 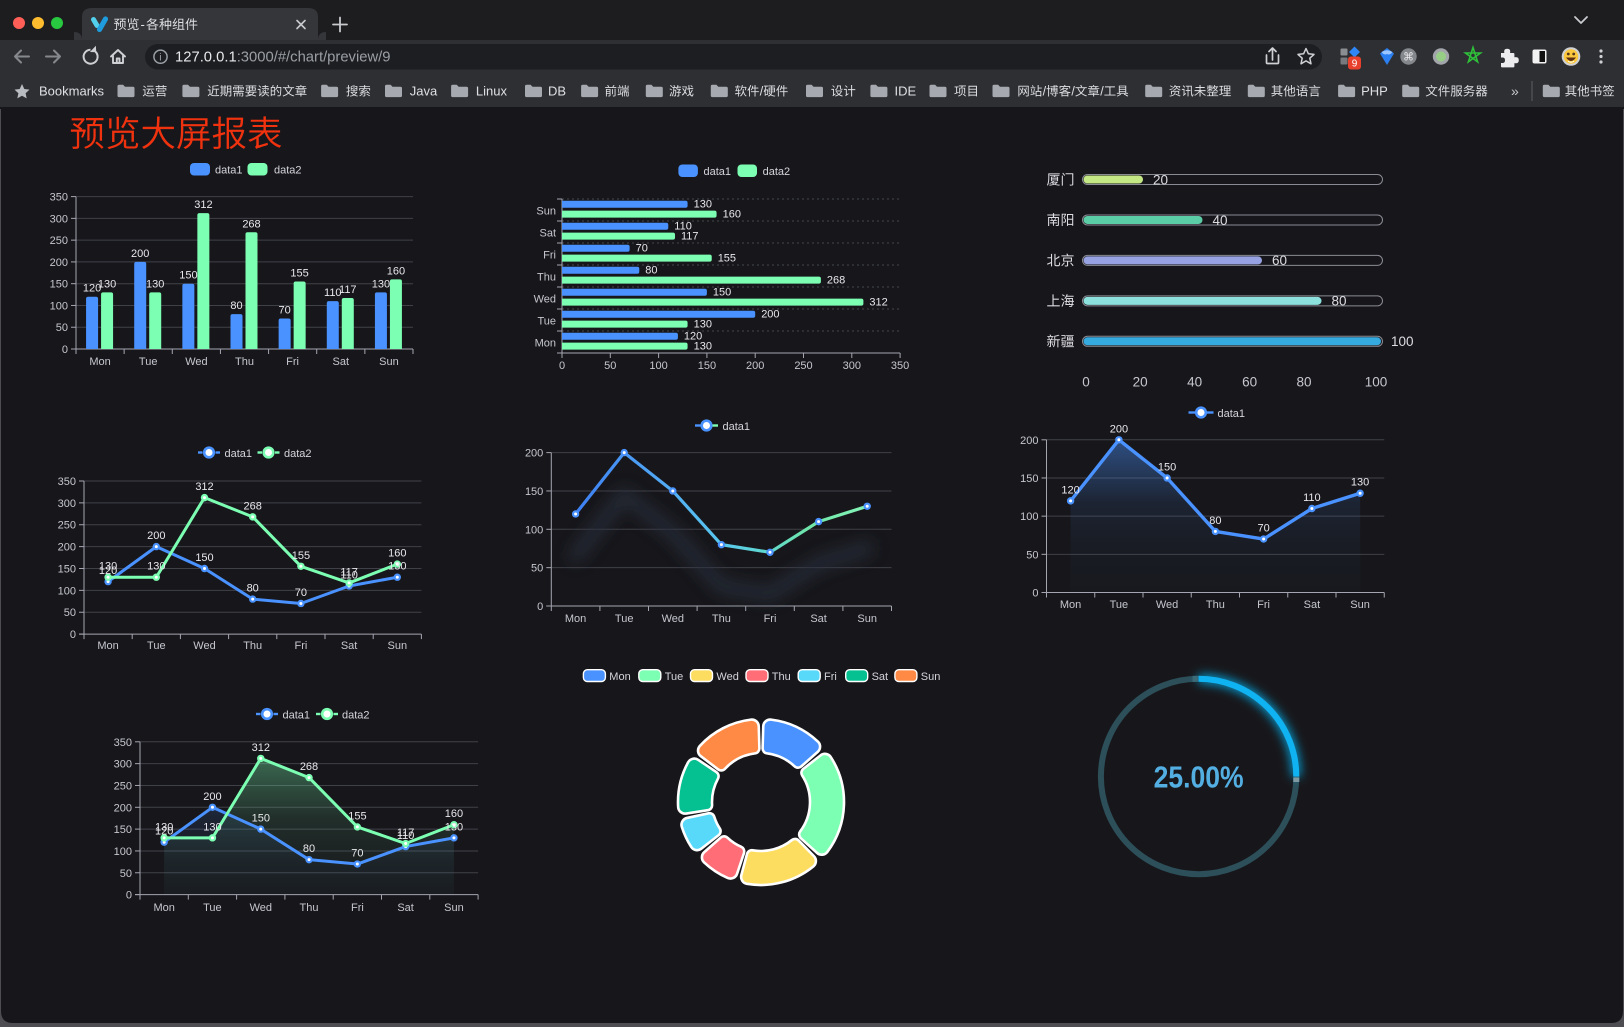 What do you see at coordinates (1199, 778) in the screenshot?
I see `svg-text: 25.00%` at bounding box center [1199, 778].